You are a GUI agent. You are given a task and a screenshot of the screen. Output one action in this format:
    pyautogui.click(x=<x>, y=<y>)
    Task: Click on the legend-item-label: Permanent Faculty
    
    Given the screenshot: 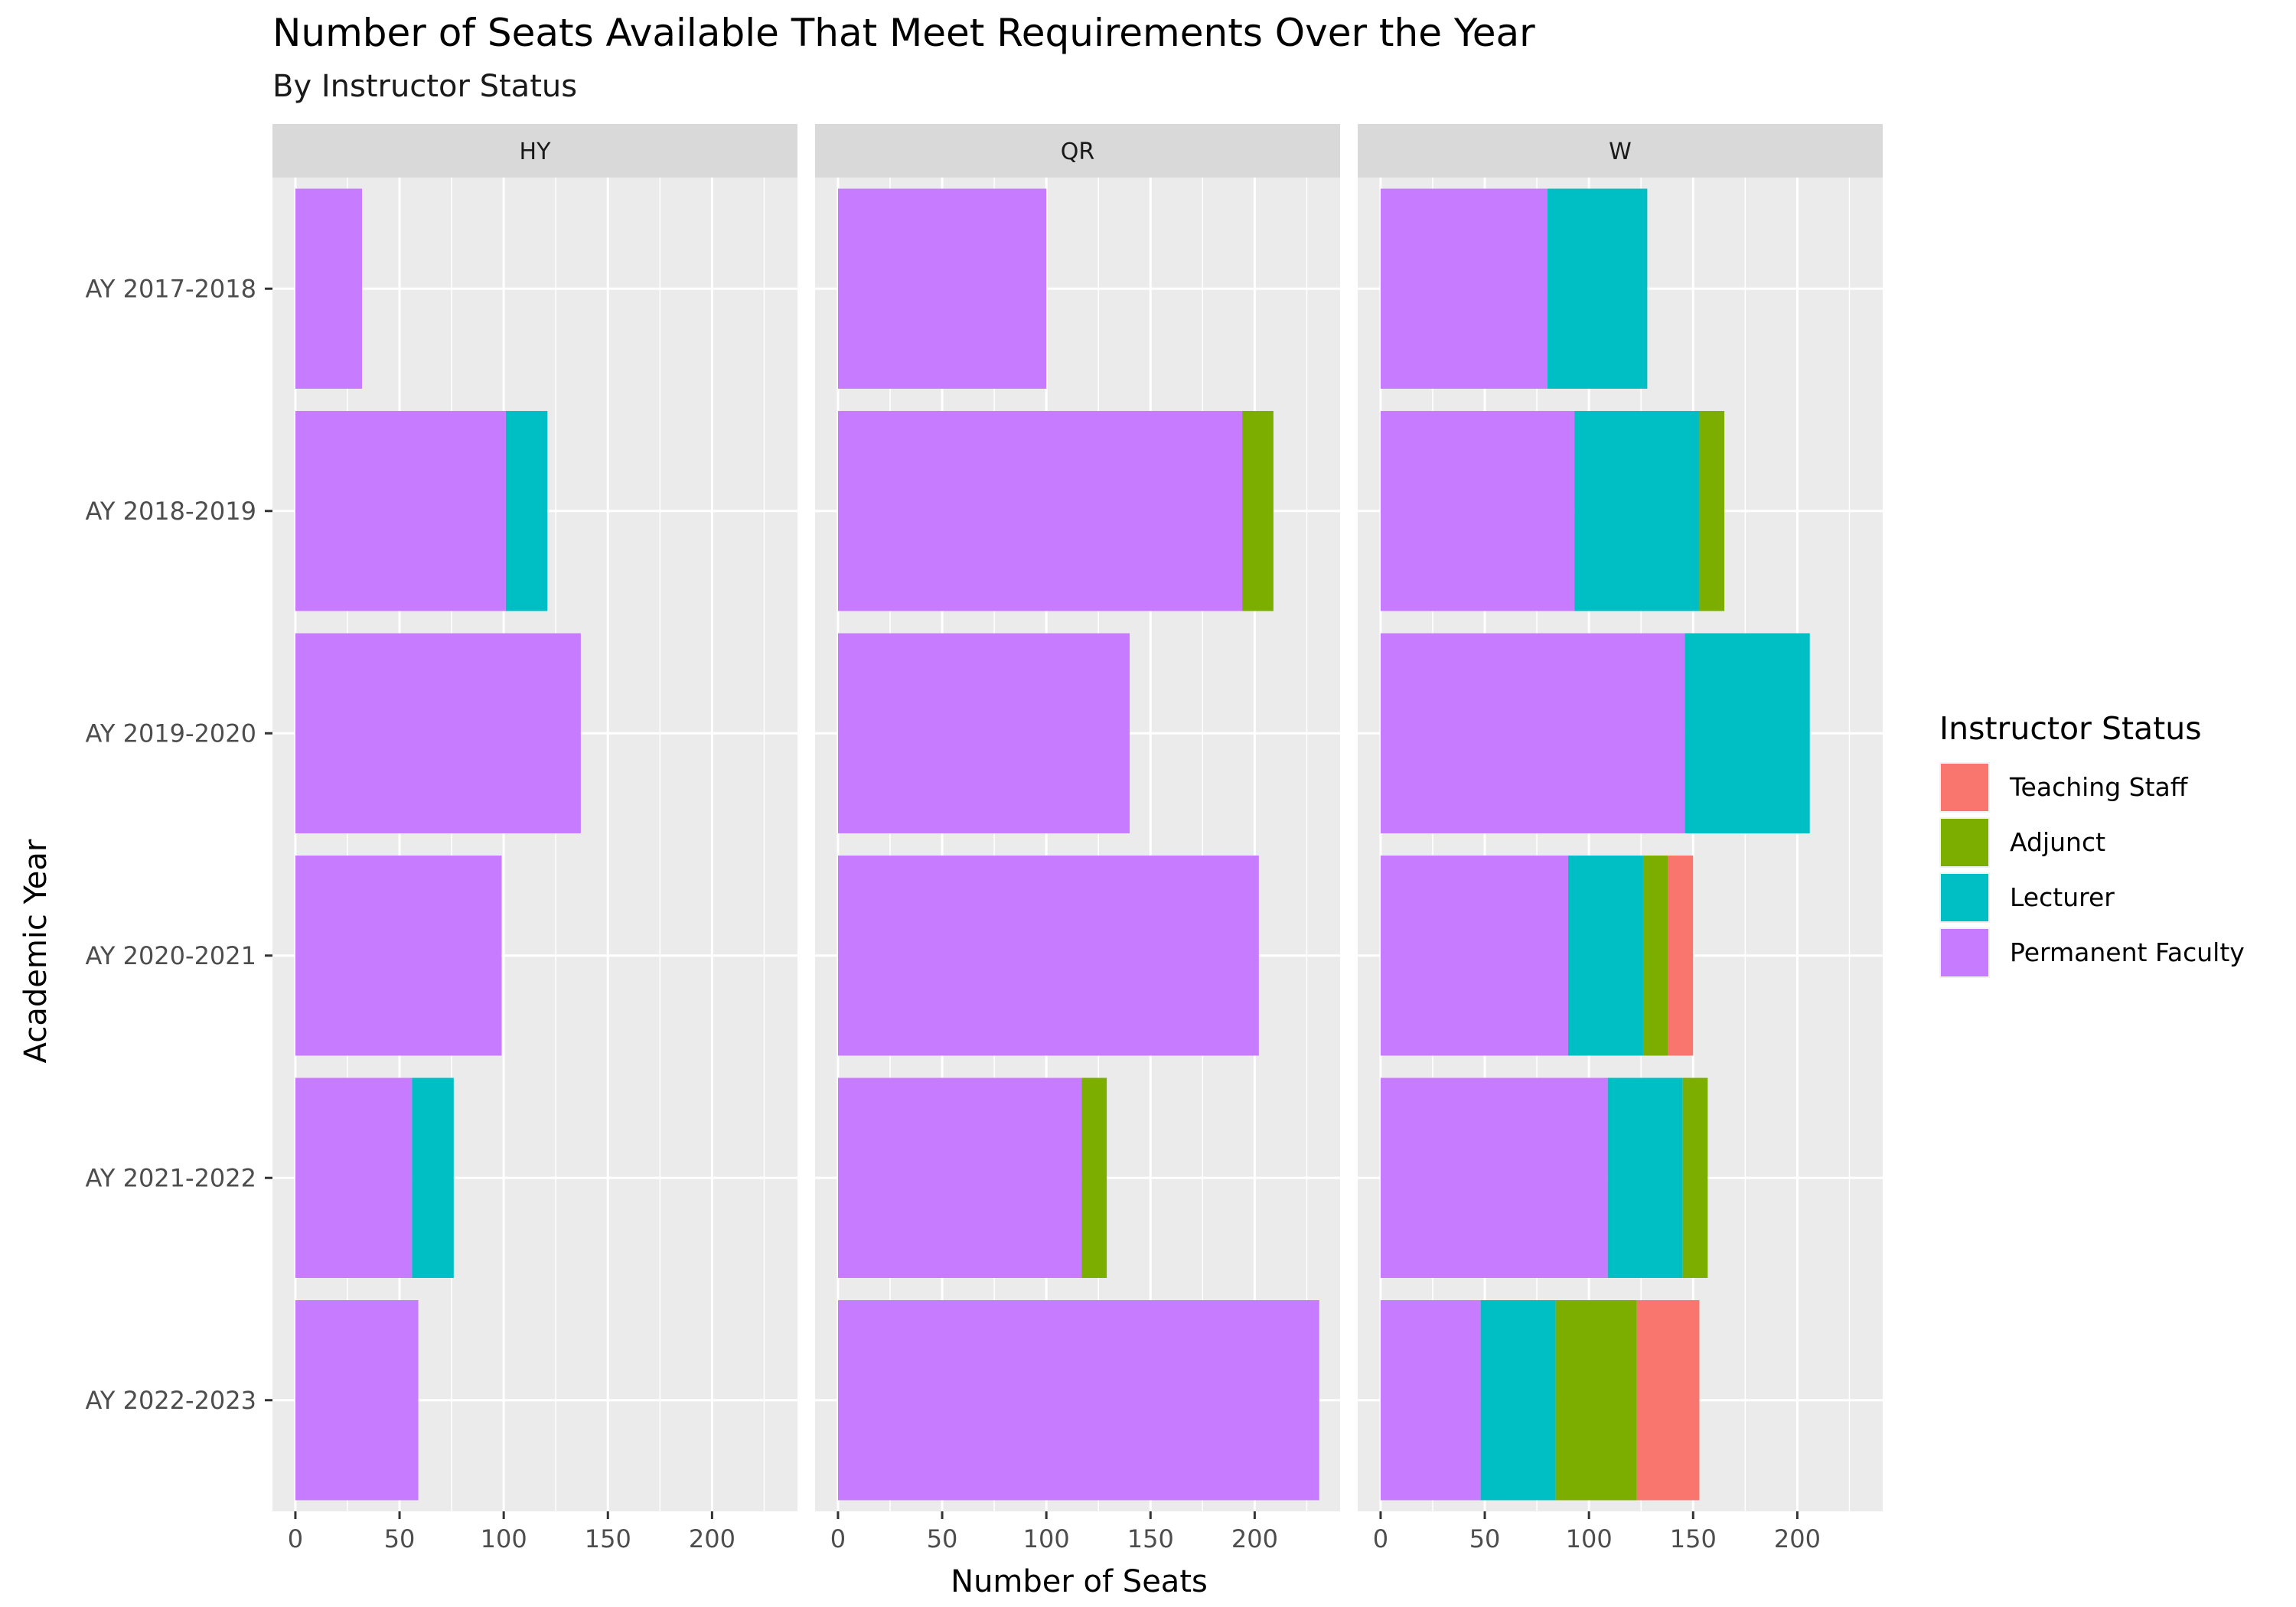 What is the action you would take?
    pyautogui.click(x=2127, y=952)
    